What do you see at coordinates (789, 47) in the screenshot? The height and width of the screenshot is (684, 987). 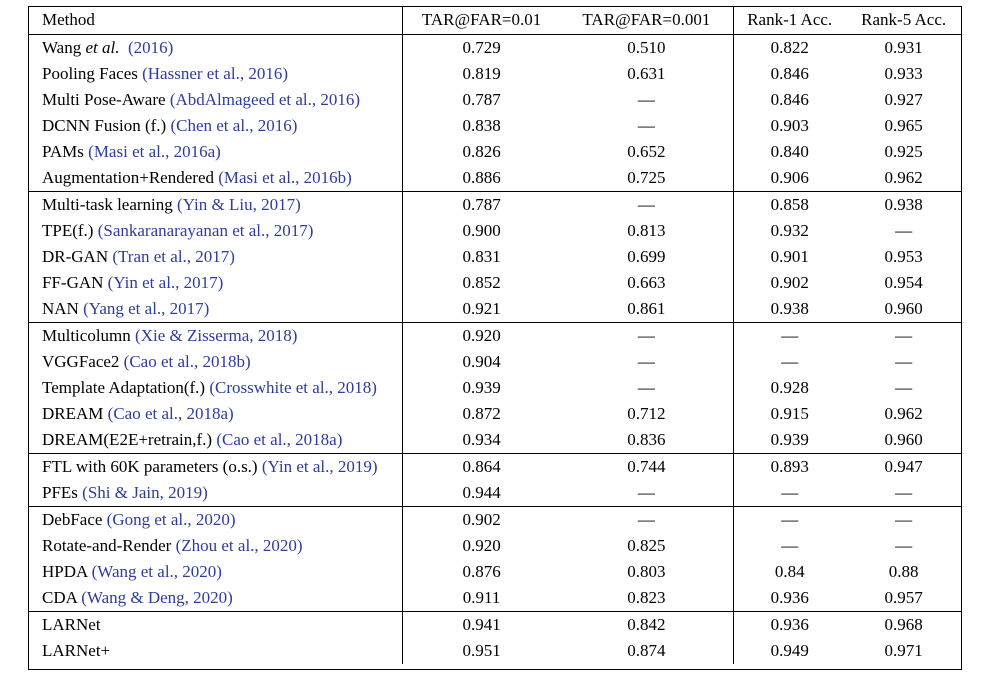 I see `rank1-cell: 0.822` at bounding box center [789, 47].